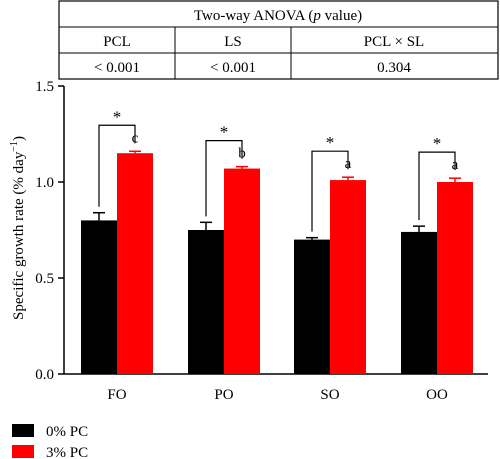 The height and width of the screenshot is (459, 500). Describe the element at coordinates (44, 87) in the screenshot. I see `y-tick-label: 1.5` at that location.